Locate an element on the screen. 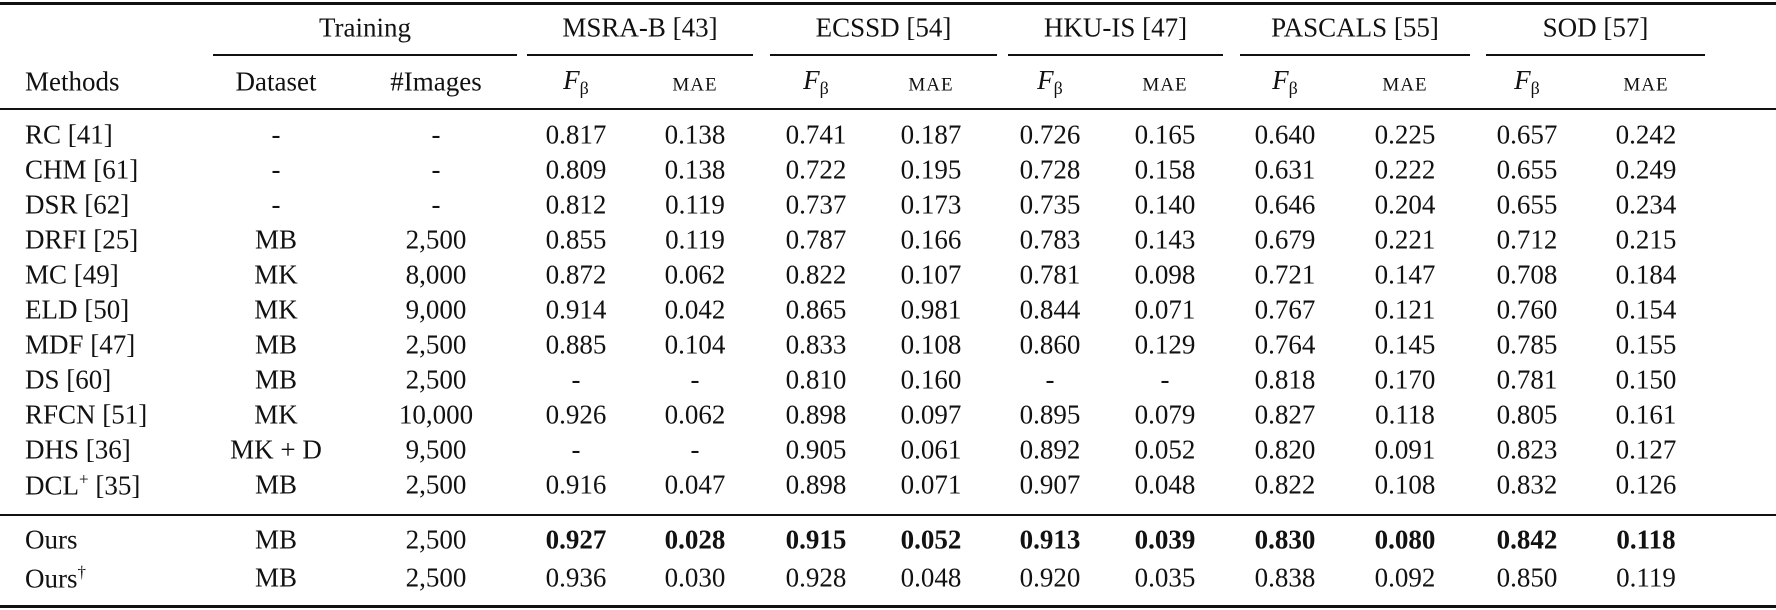 This screenshot has width=1776, height=610. cell: 0.767 is located at coordinates (1285, 309).